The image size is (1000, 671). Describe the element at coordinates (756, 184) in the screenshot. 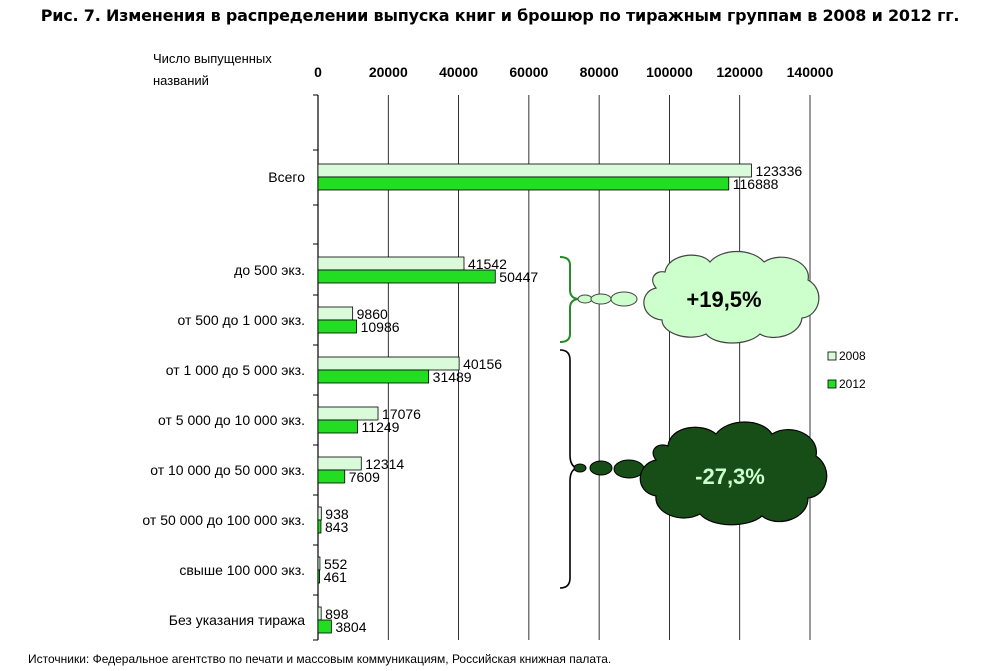

I see `data-label-2012: 116888` at that location.